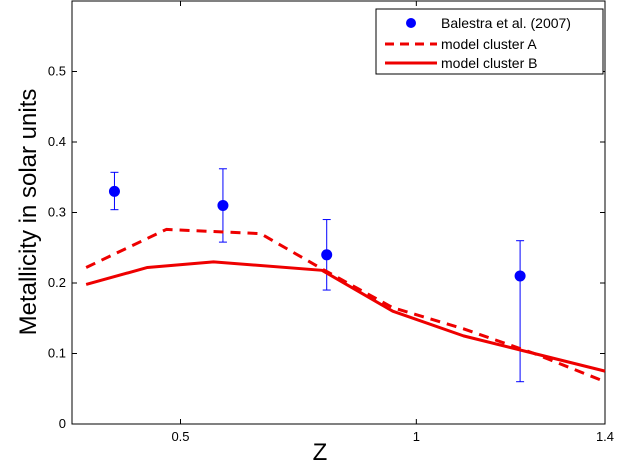 The image size is (642, 467). I want to click on y-tick-label: 0.2, so click(57, 282).